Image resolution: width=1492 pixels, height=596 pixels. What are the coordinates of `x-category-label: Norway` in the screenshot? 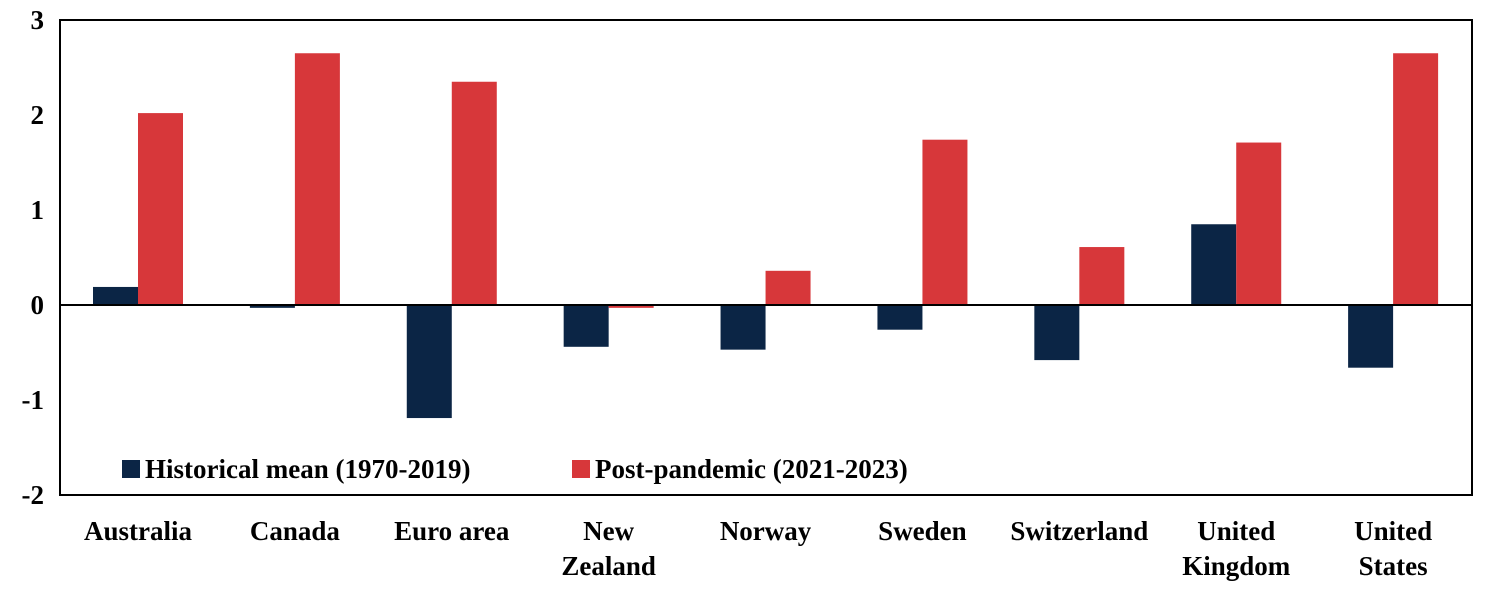 It's located at (766, 531).